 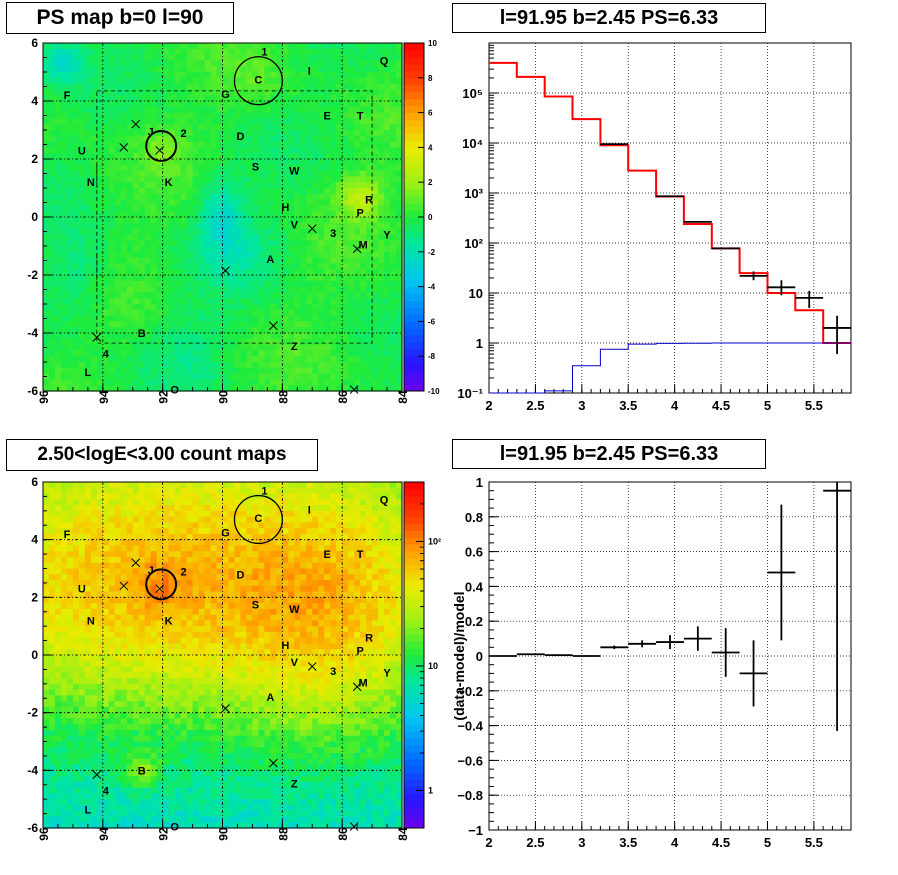 What do you see at coordinates (234, 217) in the screenshot?
I see `region-rect` at bounding box center [234, 217].